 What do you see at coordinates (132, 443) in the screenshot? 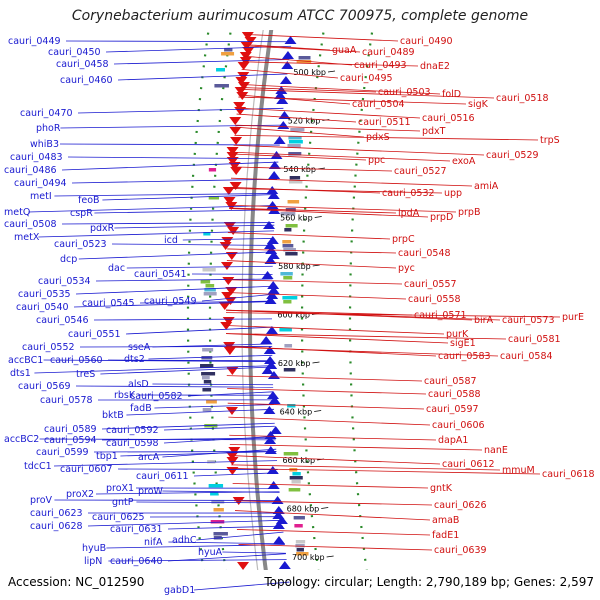
I see `gene-label: cauri_0598` at bounding box center [132, 443].